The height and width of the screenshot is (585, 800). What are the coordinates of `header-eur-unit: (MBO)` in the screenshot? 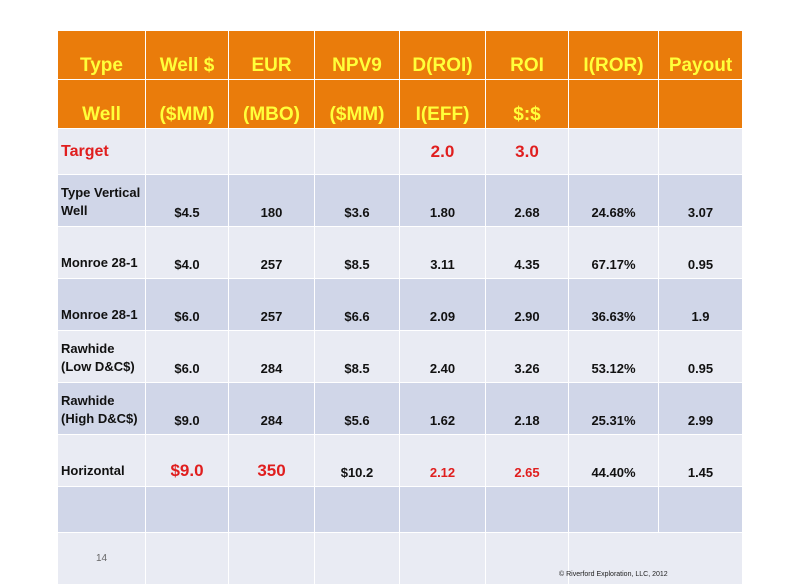 It's located at (271, 104).